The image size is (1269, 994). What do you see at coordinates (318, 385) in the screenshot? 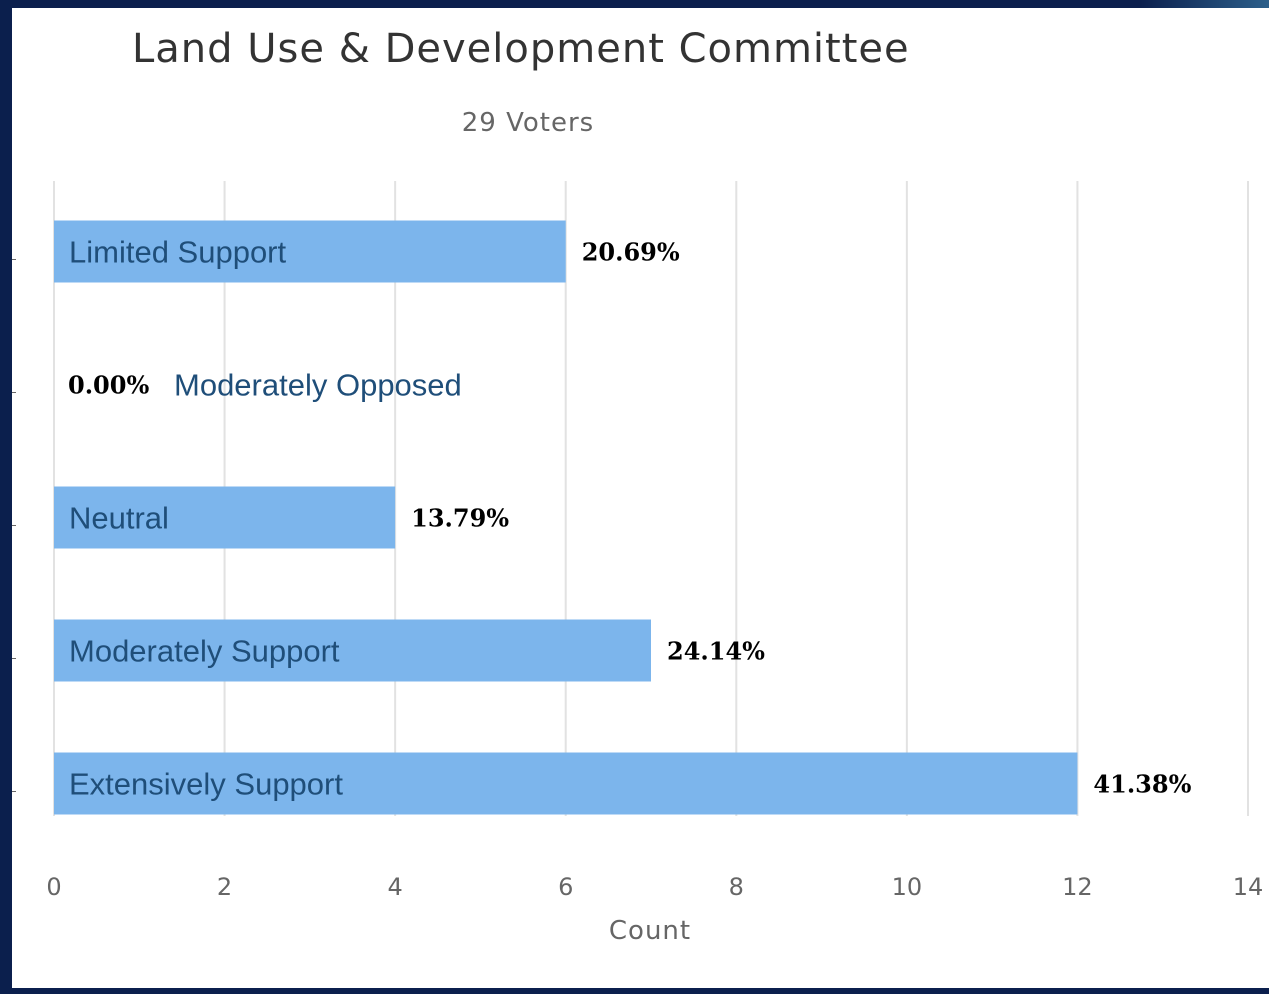
I see `bar-category-label-1: Moderately Opposed` at bounding box center [318, 385].